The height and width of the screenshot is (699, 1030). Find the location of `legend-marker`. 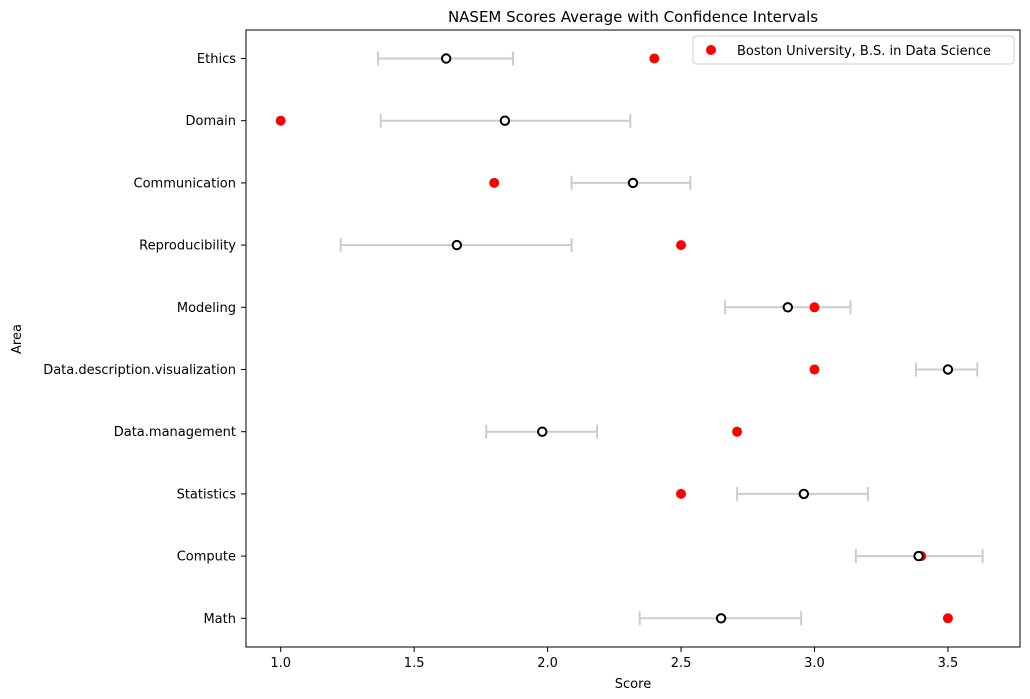

legend-marker is located at coordinates (711, 50).